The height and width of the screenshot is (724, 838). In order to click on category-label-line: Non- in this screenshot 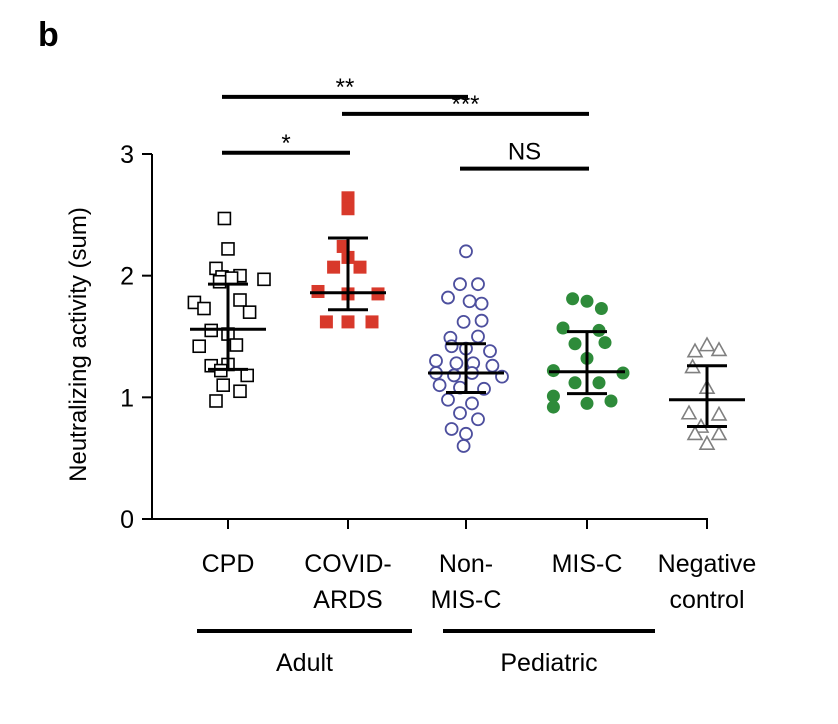, I will do `click(466, 564)`.